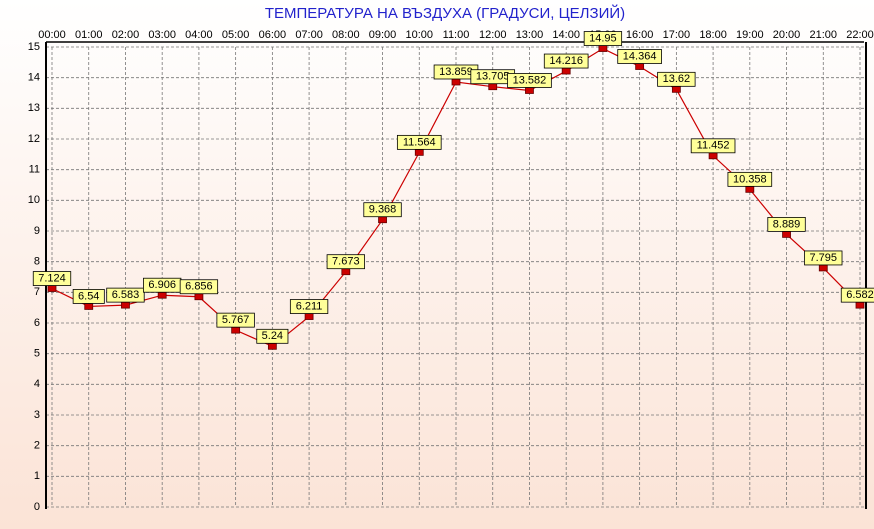 The width and height of the screenshot is (874, 529). Describe the element at coordinates (860, 295) in the screenshot. I see `data-label: 6.582` at that location.